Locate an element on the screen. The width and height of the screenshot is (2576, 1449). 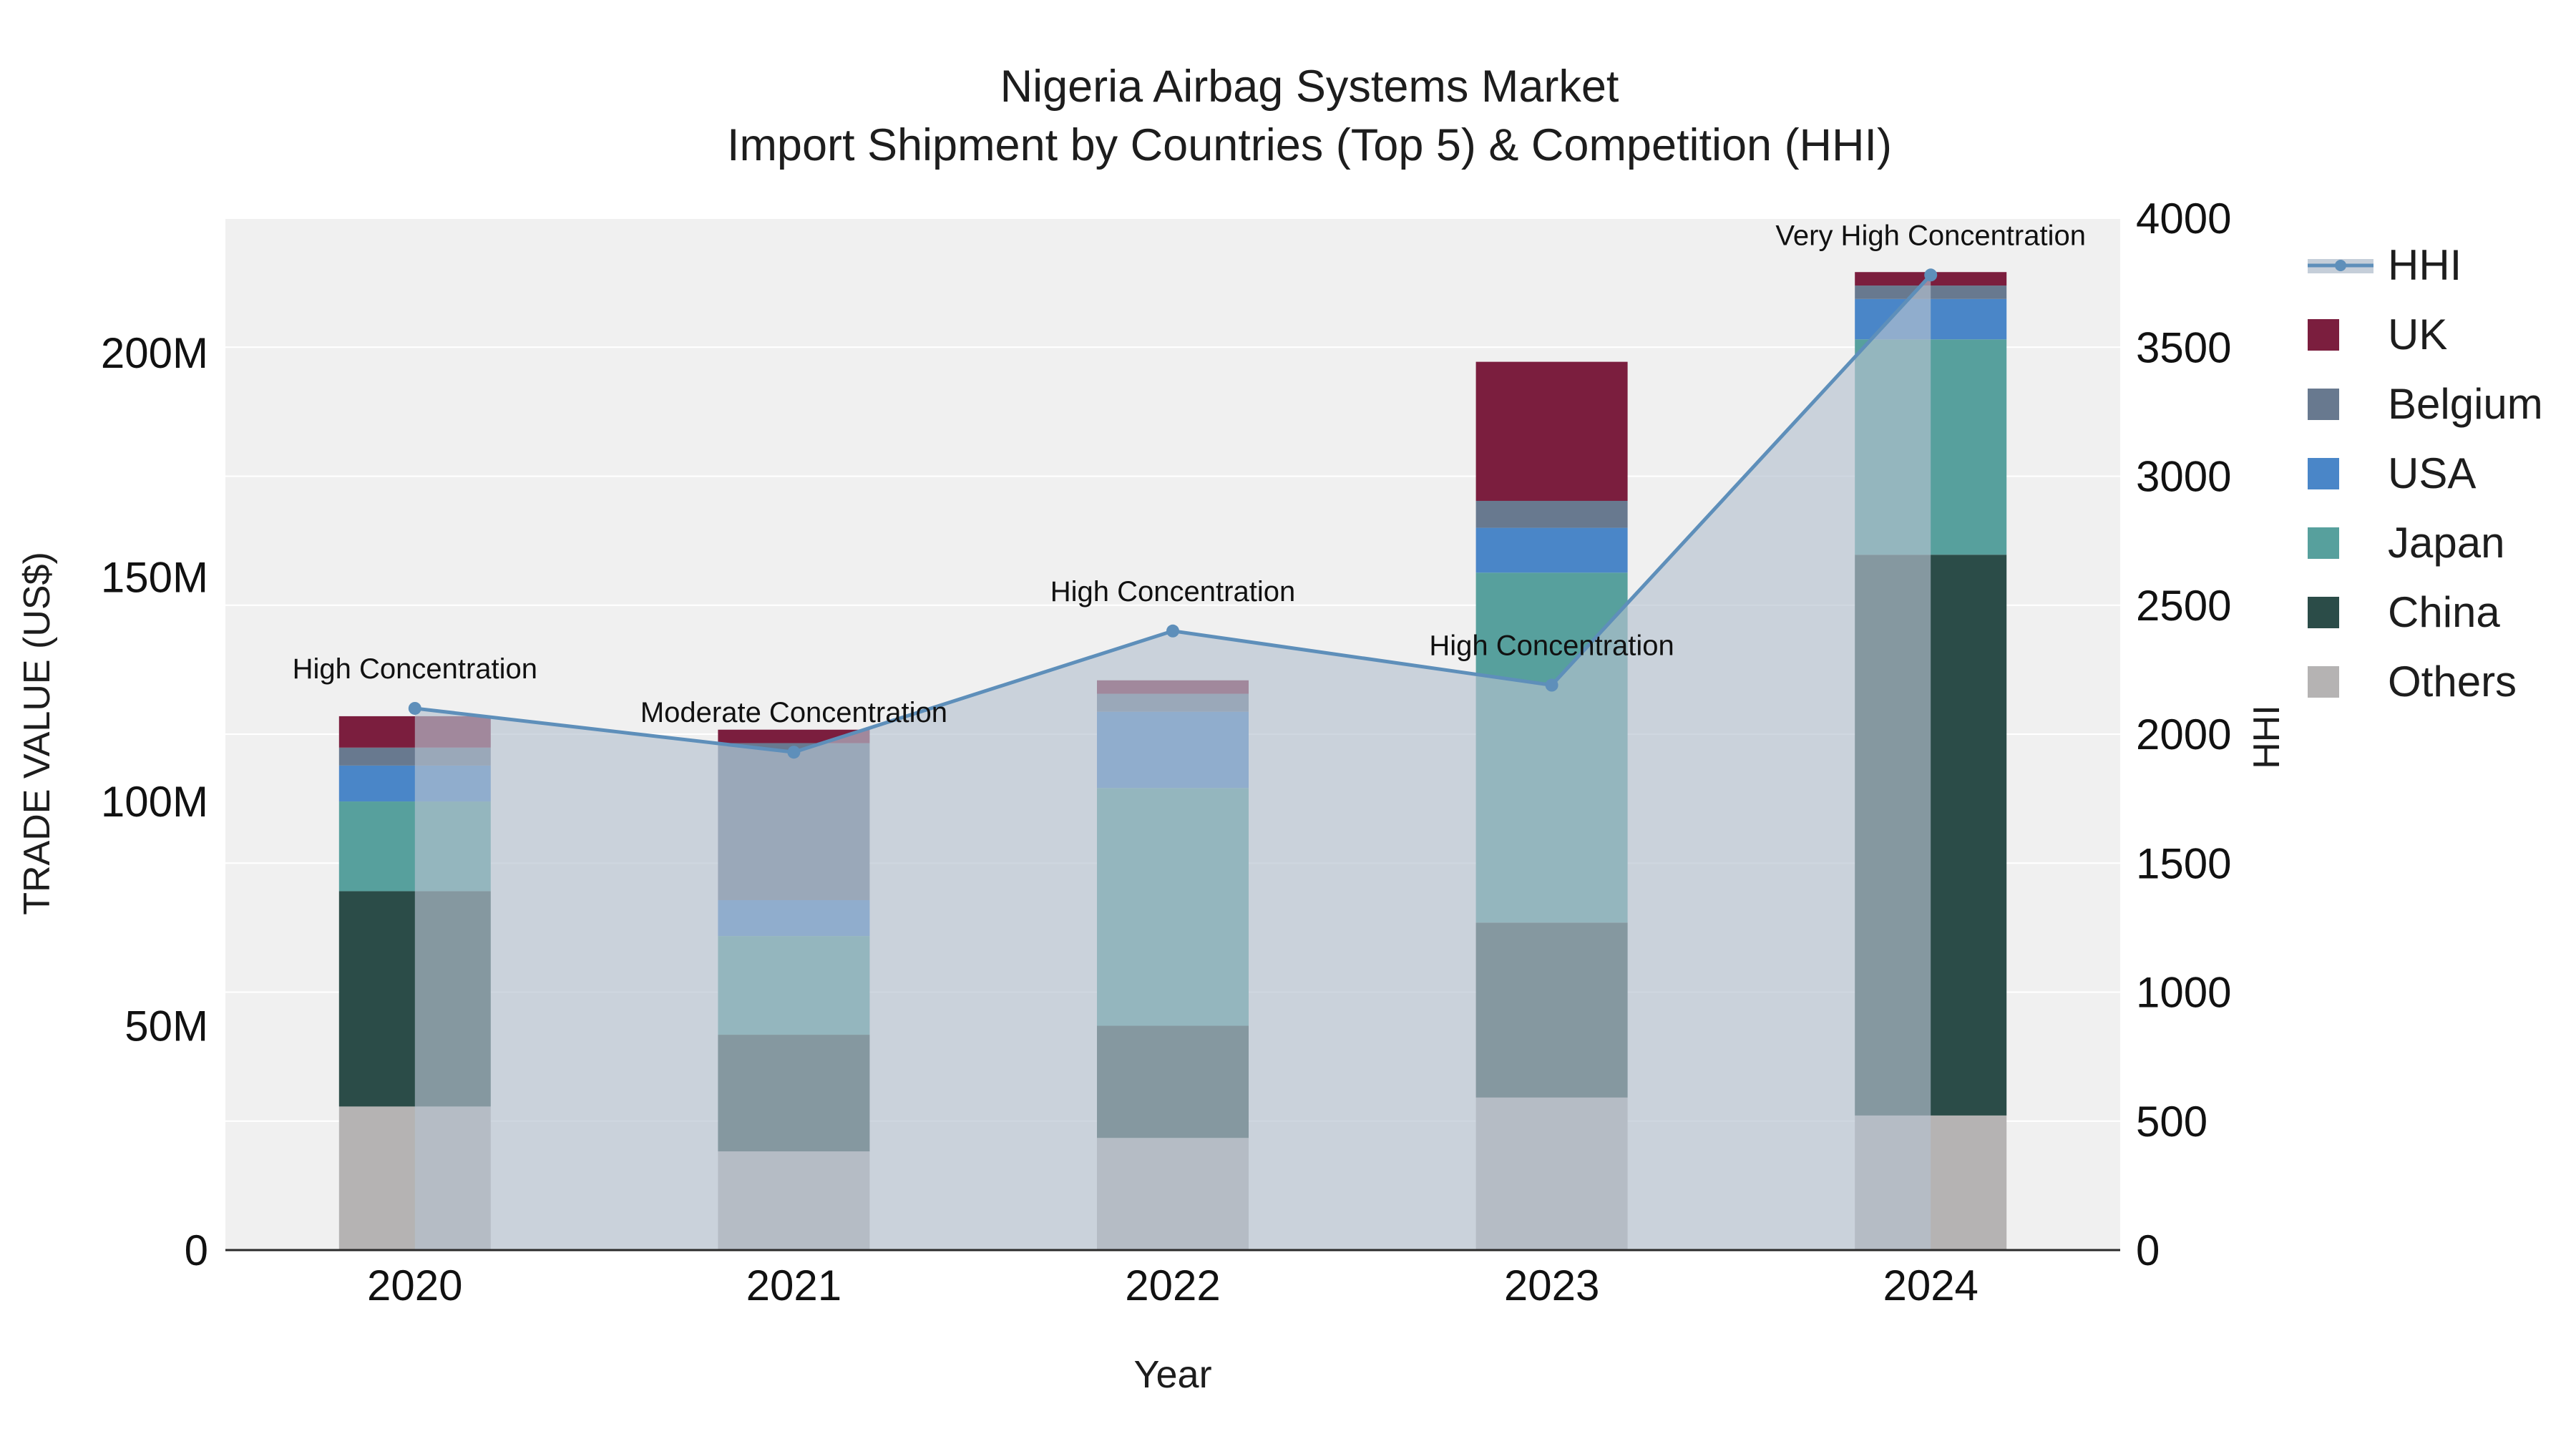
hhi-marker-2023 is located at coordinates (1551, 685).